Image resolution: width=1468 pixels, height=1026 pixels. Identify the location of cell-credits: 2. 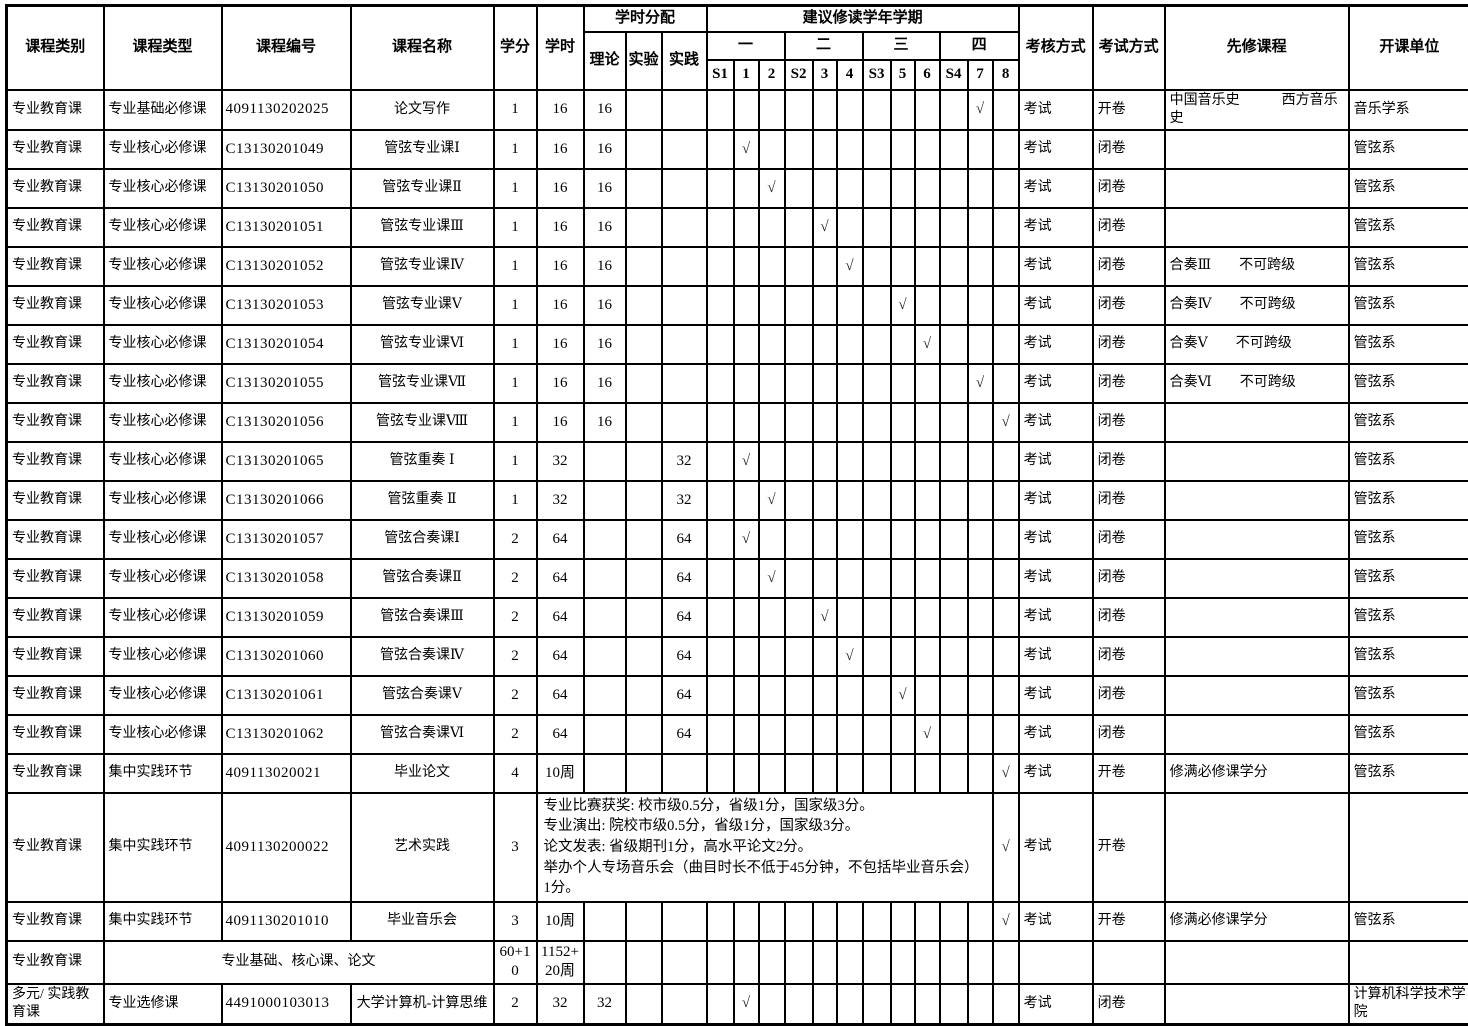
(515, 617).